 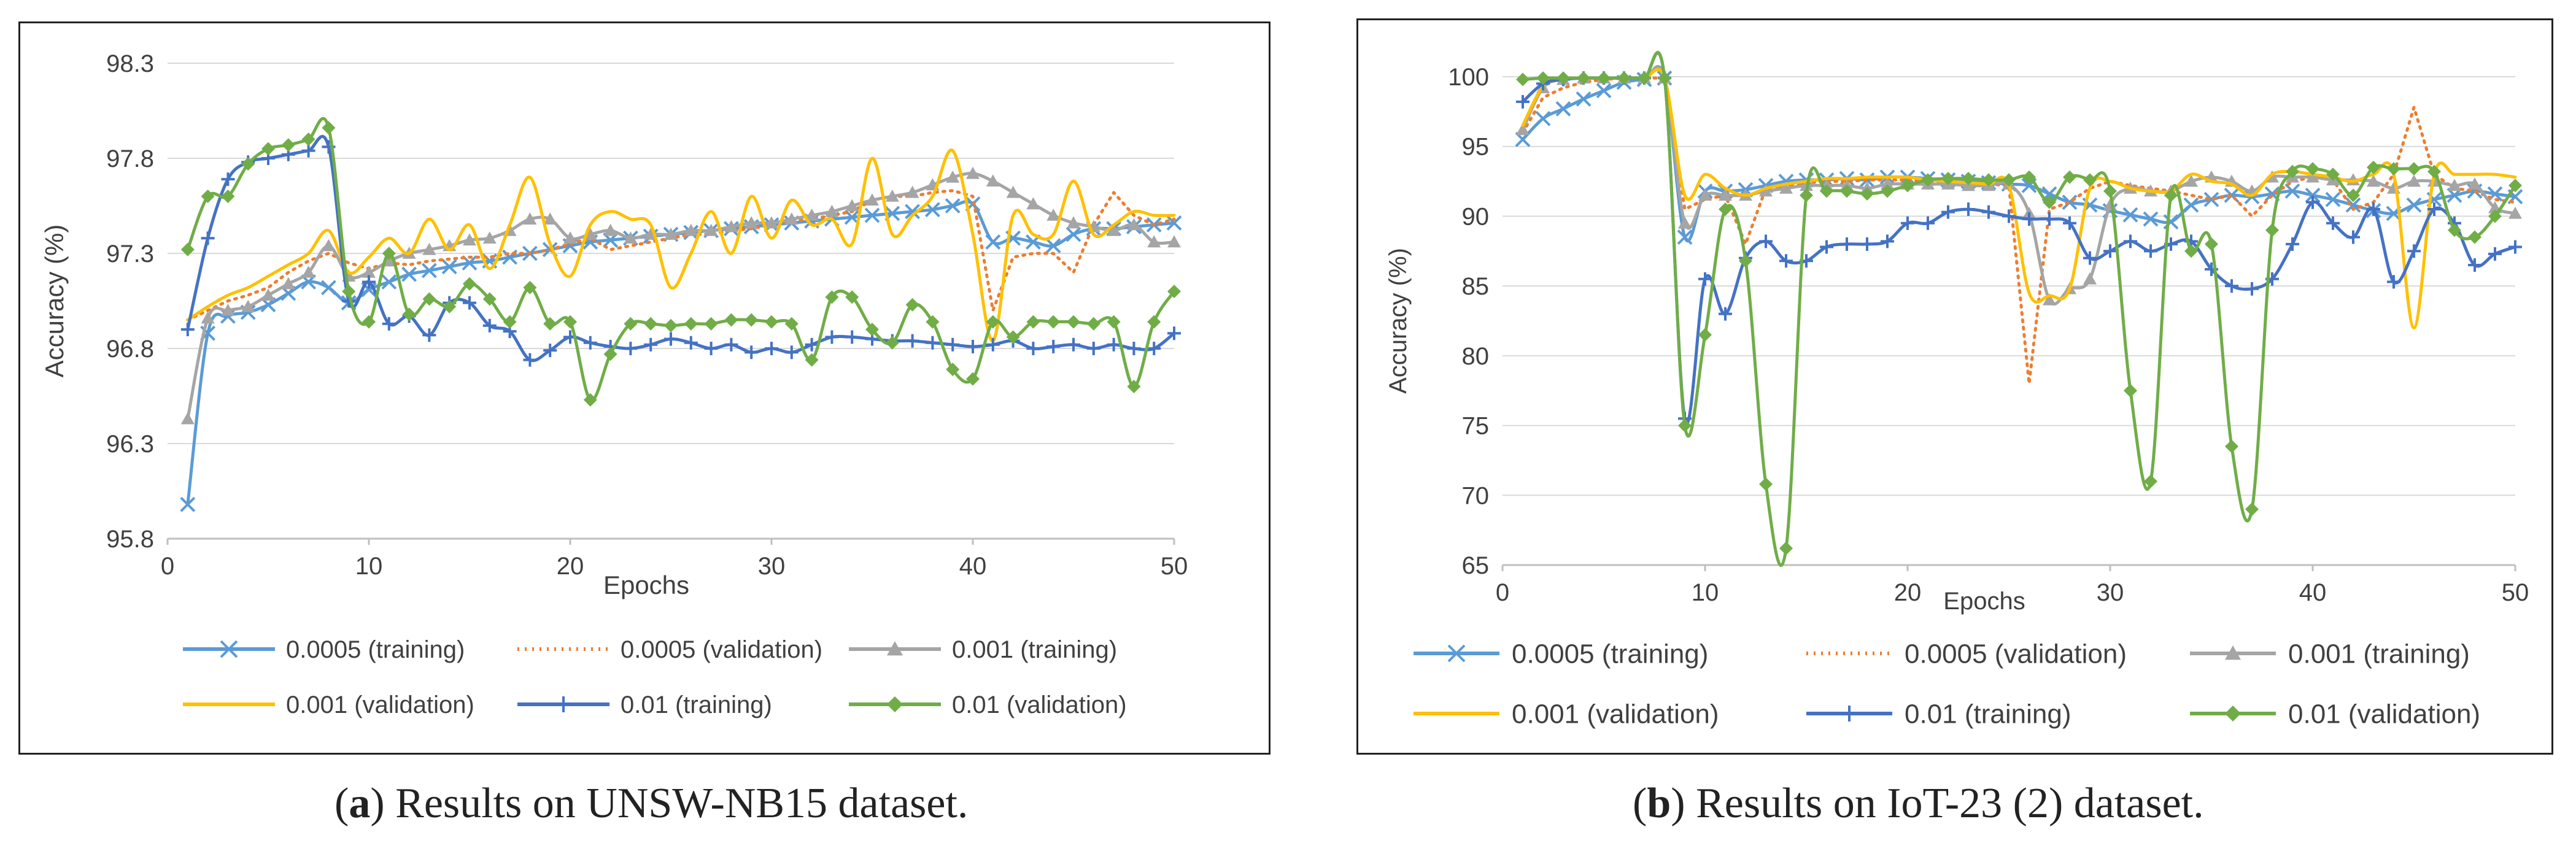 What do you see at coordinates (570, 566) in the screenshot?
I see `chart-a-x-tick-label: 20` at bounding box center [570, 566].